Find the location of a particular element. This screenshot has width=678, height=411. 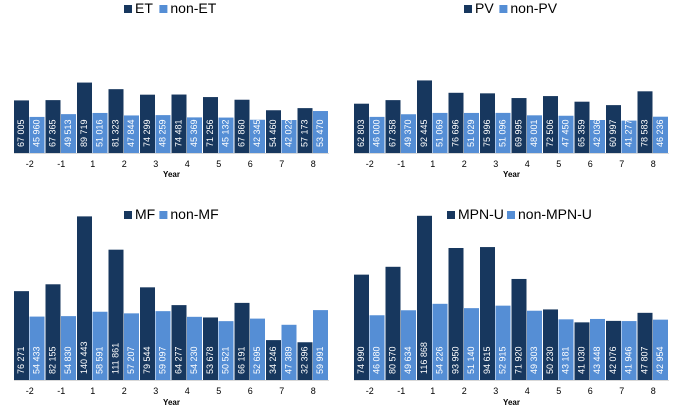

chart-top-left-value-label-0-5: 74 481 is located at coordinates (179, 133).